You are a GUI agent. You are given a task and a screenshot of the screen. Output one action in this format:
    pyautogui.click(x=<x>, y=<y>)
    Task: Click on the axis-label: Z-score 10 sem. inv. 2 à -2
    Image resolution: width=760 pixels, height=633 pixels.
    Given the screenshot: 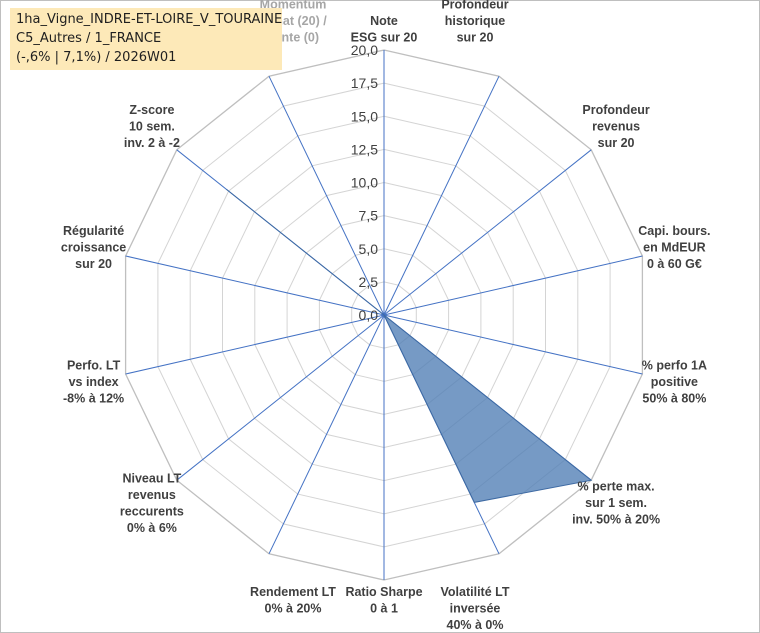 What is the action you would take?
    pyautogui.click(x=152, y=126)
    